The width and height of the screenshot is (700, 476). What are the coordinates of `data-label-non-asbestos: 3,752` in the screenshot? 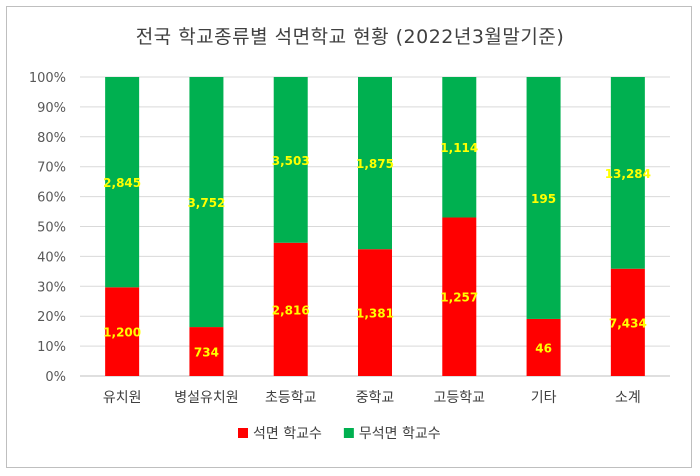 It's located at (206, 203).